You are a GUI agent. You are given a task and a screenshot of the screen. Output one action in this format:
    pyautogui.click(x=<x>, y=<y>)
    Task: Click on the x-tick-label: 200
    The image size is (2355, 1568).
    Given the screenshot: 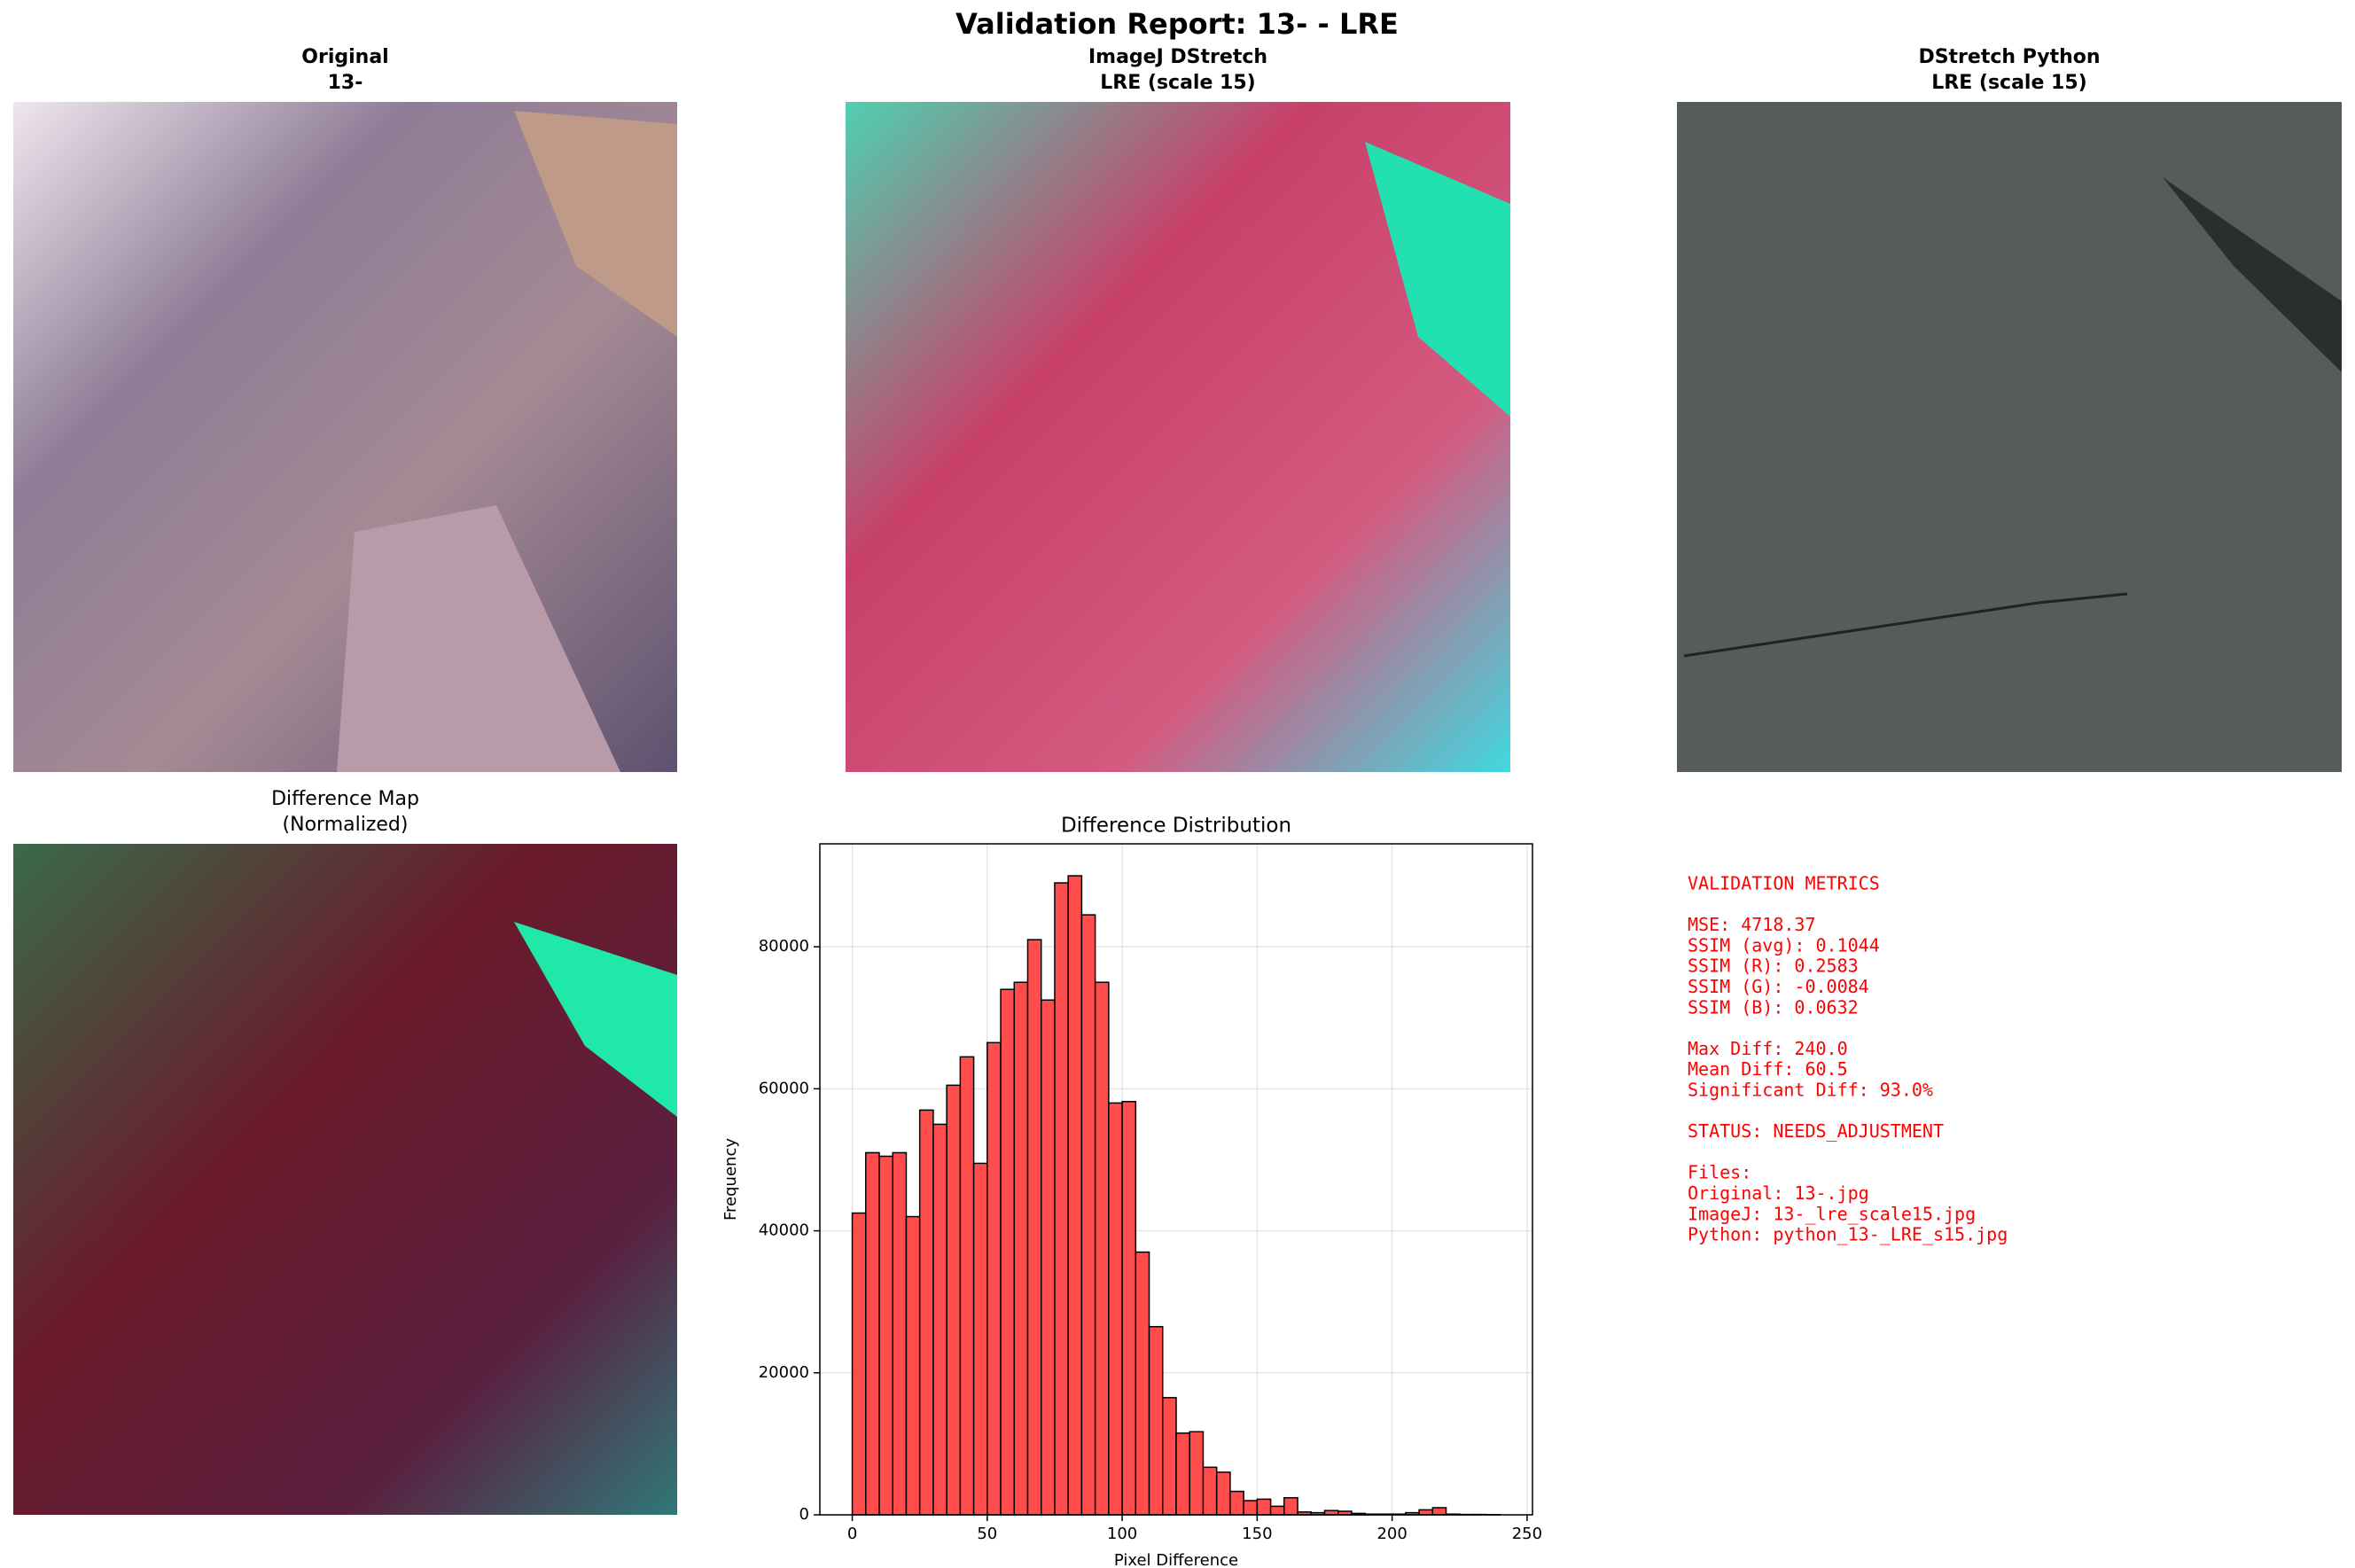 What is the action you would take?
    pyautogui.click(x=1391, y=1534)
    